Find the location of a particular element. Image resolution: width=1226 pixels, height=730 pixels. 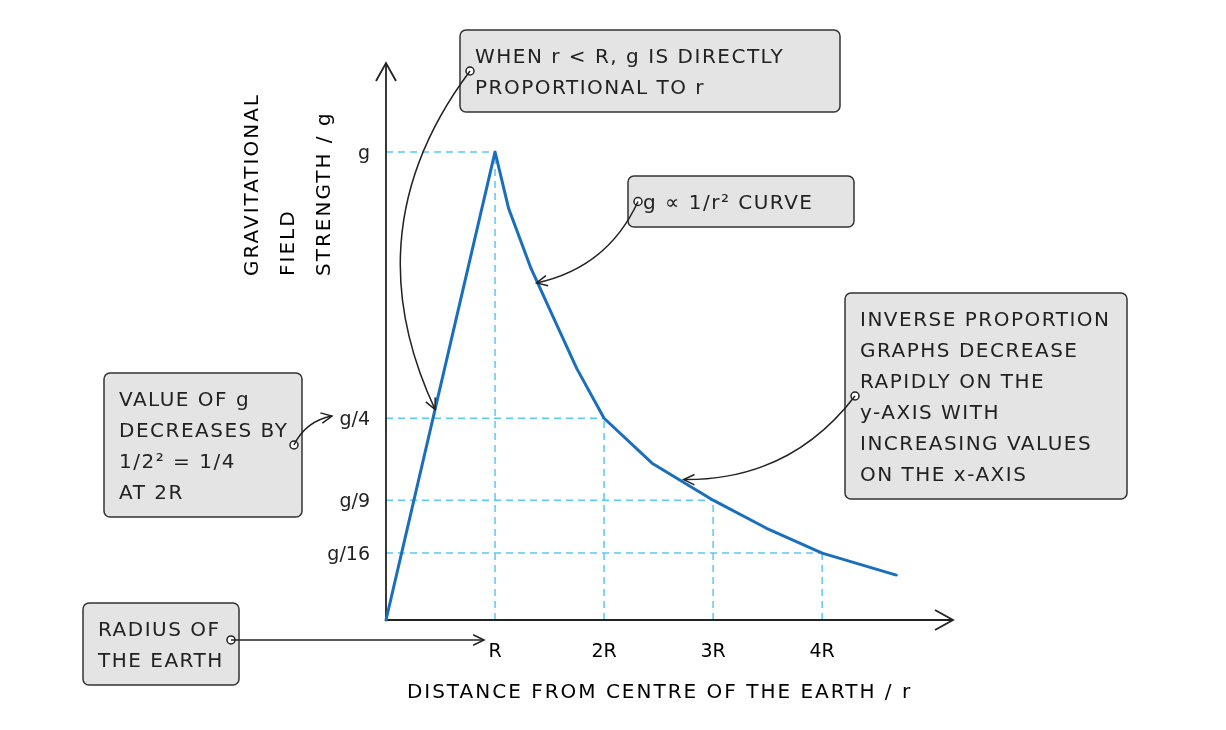

x-axis-title: DISTANCE FROM CENTRE OF THE EARTH / r is located at coordinates (659, 691).